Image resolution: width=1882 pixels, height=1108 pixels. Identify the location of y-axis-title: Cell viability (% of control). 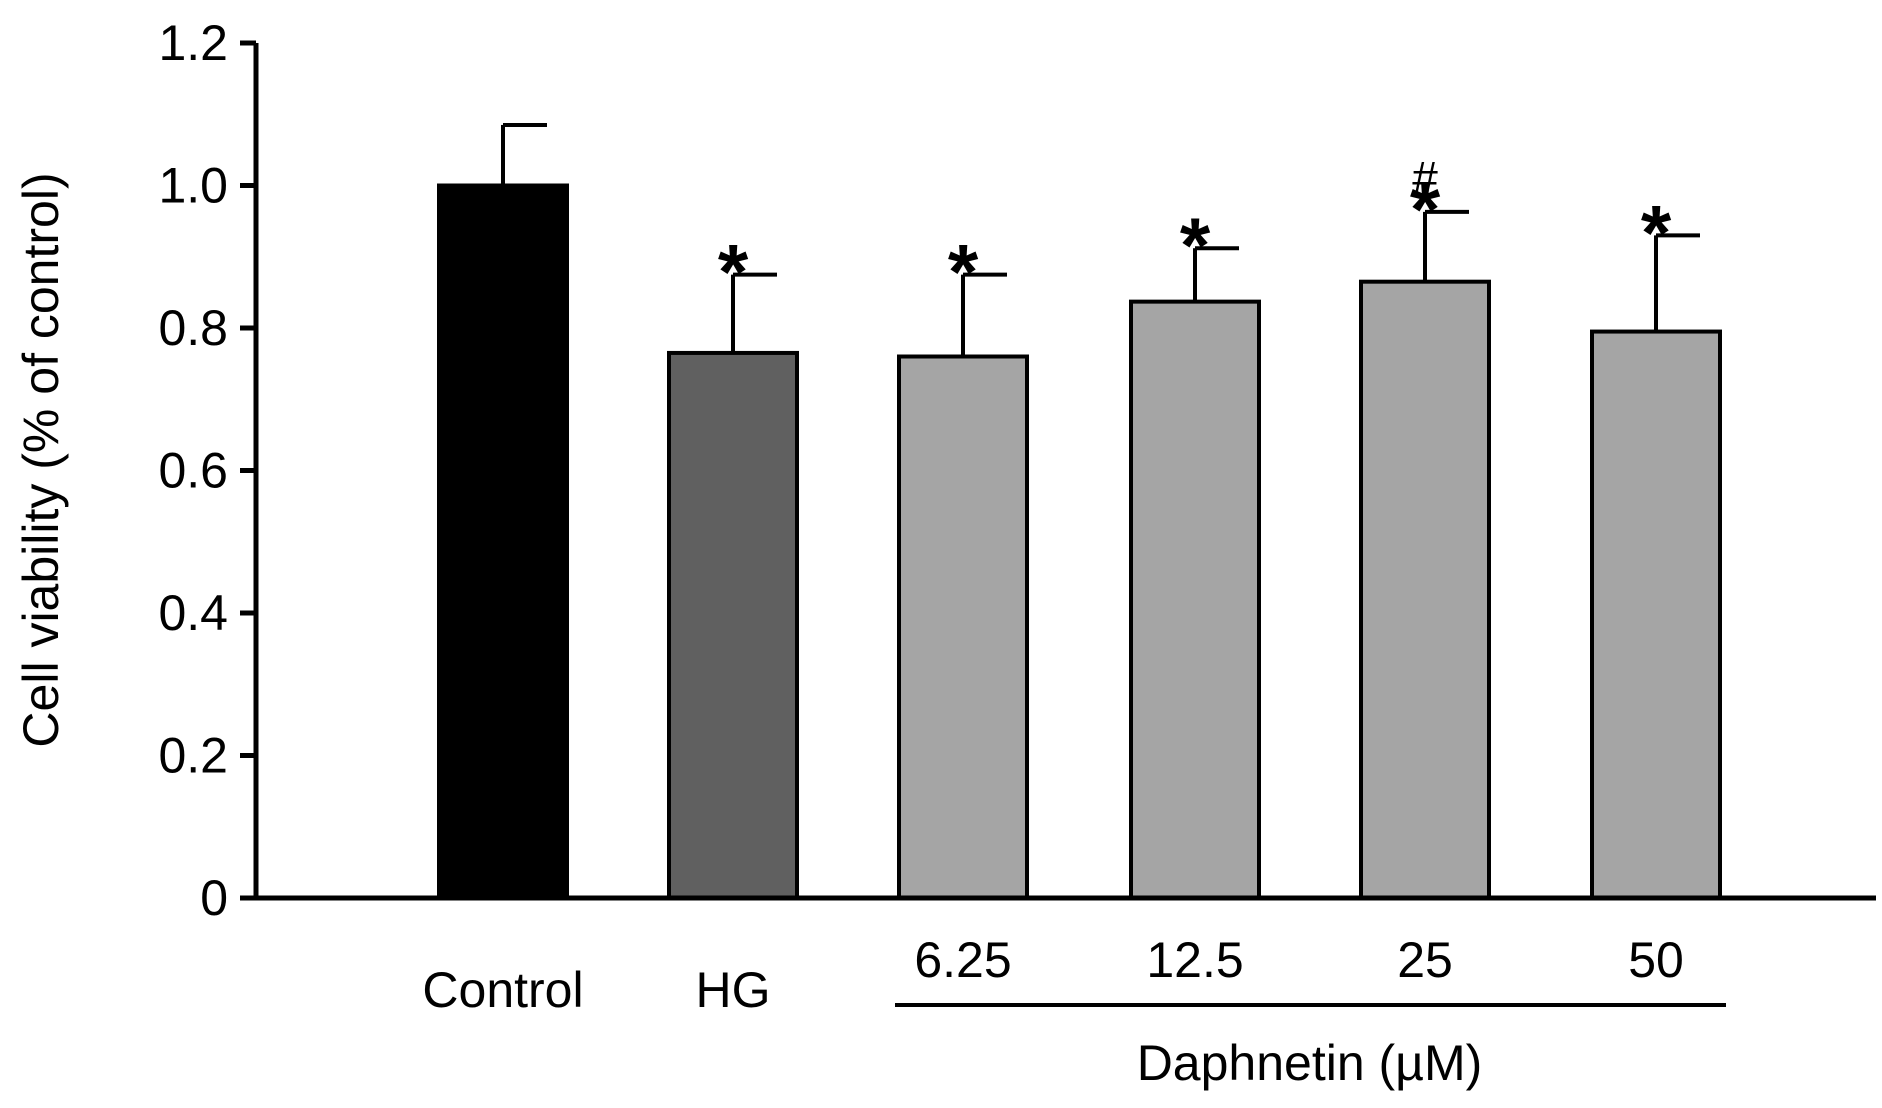
(41, 459).